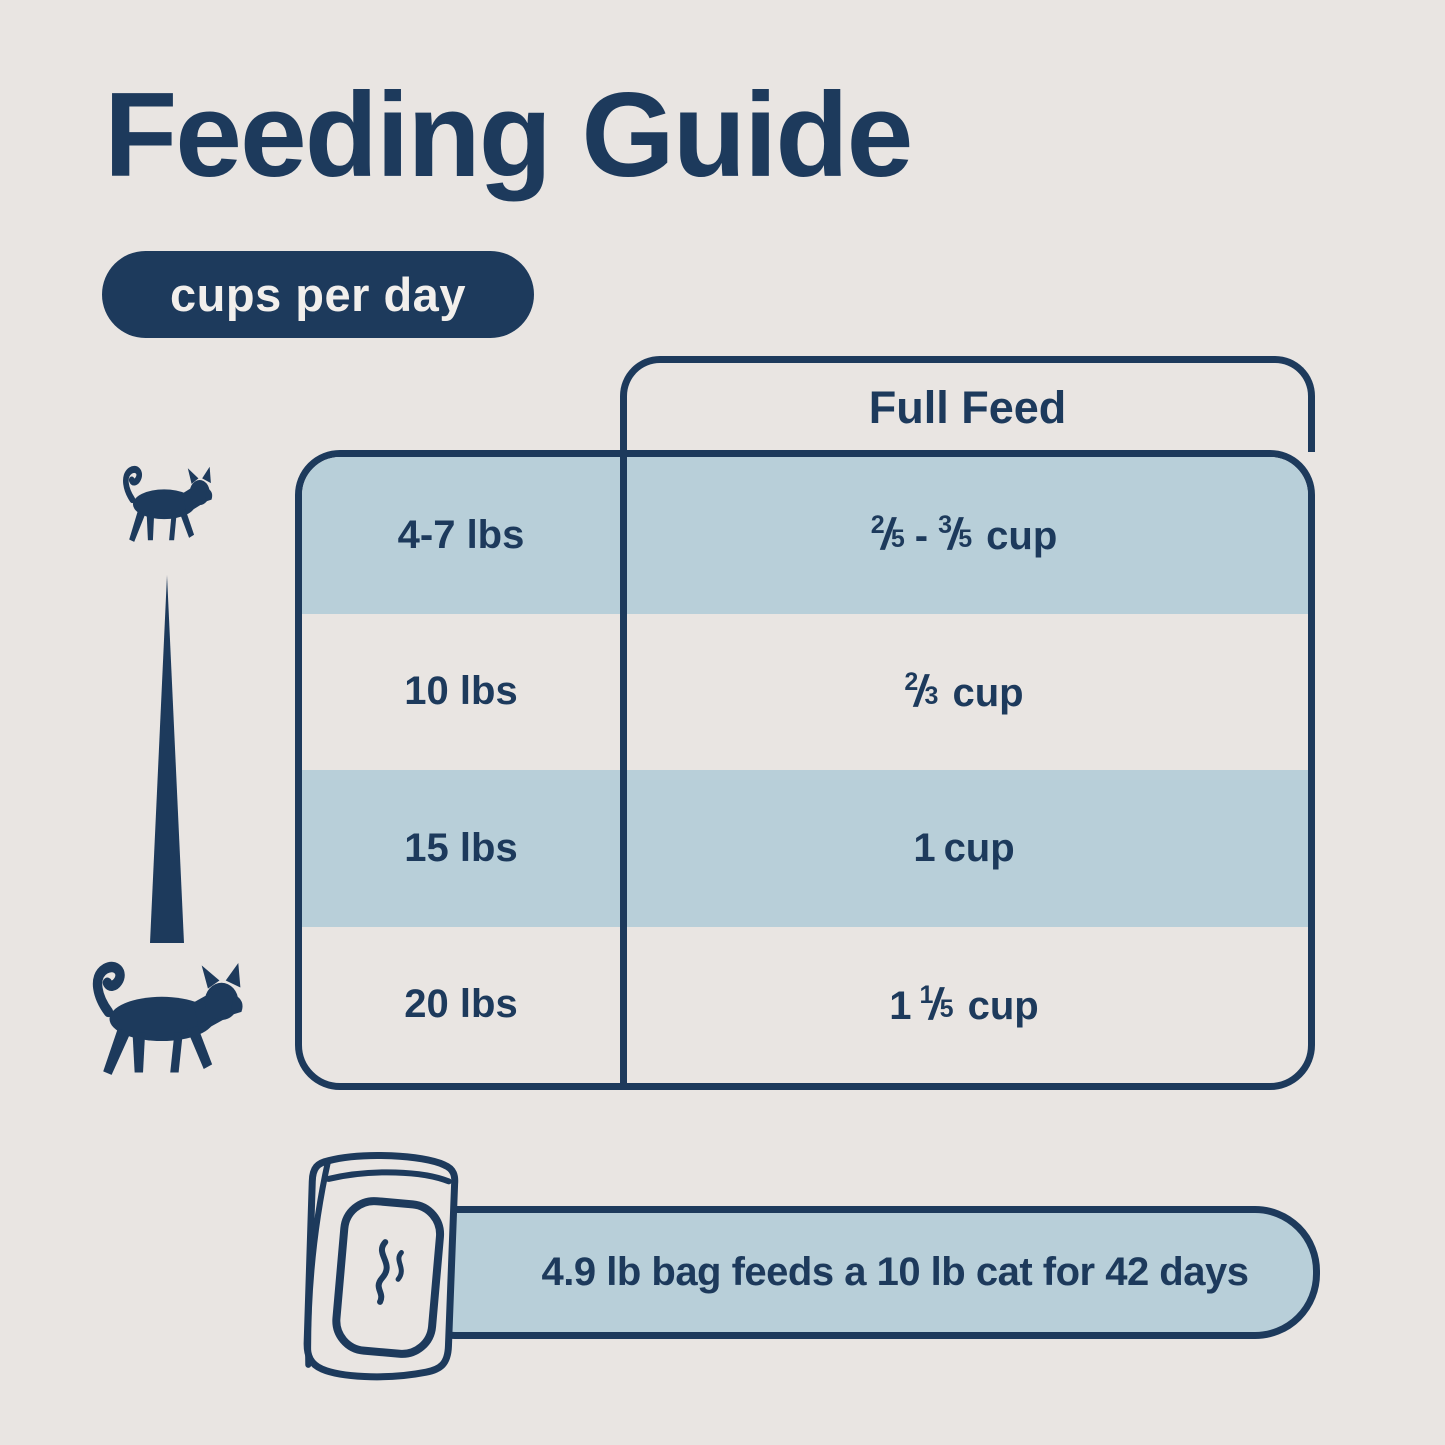 The width and height of the screenshot is (1445, 1445). I want to click on feed-value: 2/5-3/5 cup, so click(964, 535).